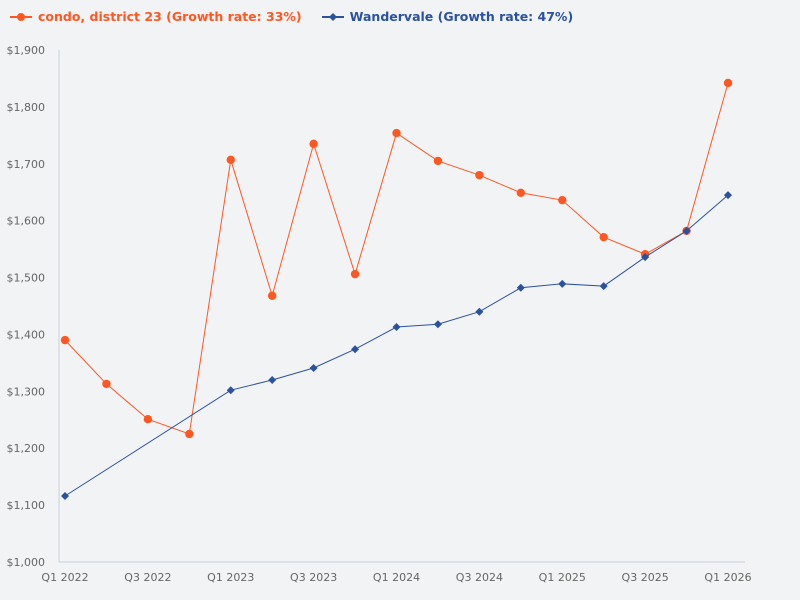 The height and width of the screenshot is (600, 800). I want to click on y-tick-label: $1,000, so click(26, 562).